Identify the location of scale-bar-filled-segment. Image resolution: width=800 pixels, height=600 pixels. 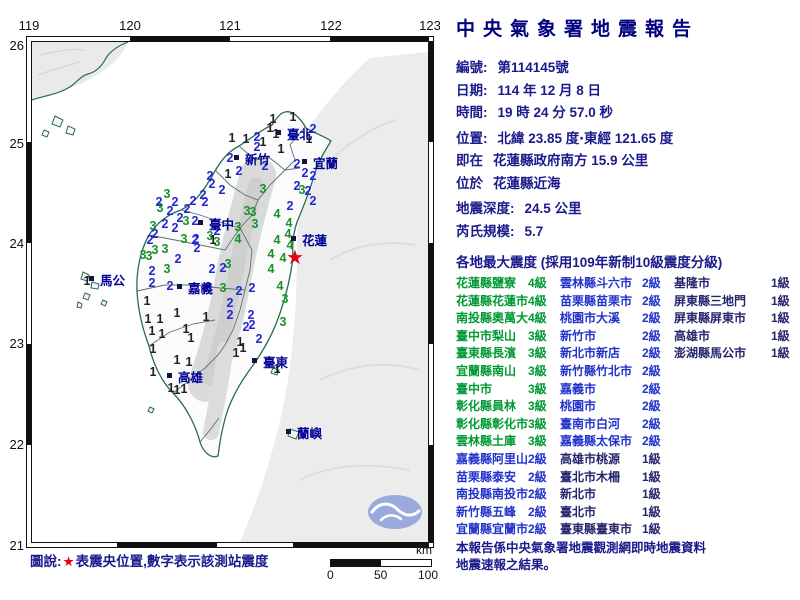
(356, 563).